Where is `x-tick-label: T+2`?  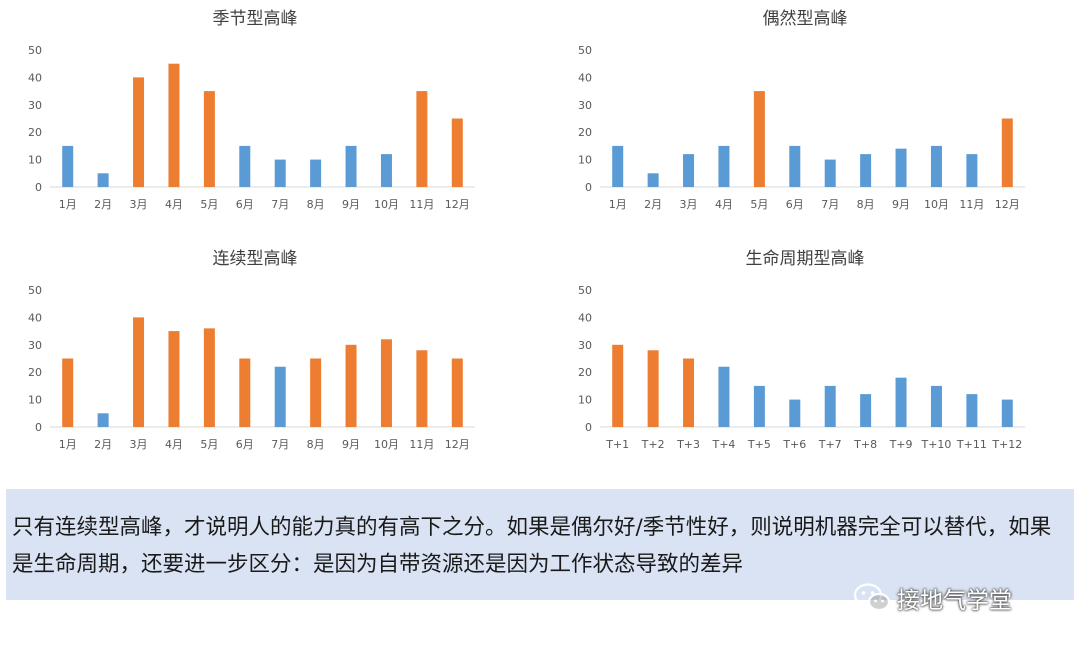 x-tick-label: T+2 is located at coordinates (653, 444).